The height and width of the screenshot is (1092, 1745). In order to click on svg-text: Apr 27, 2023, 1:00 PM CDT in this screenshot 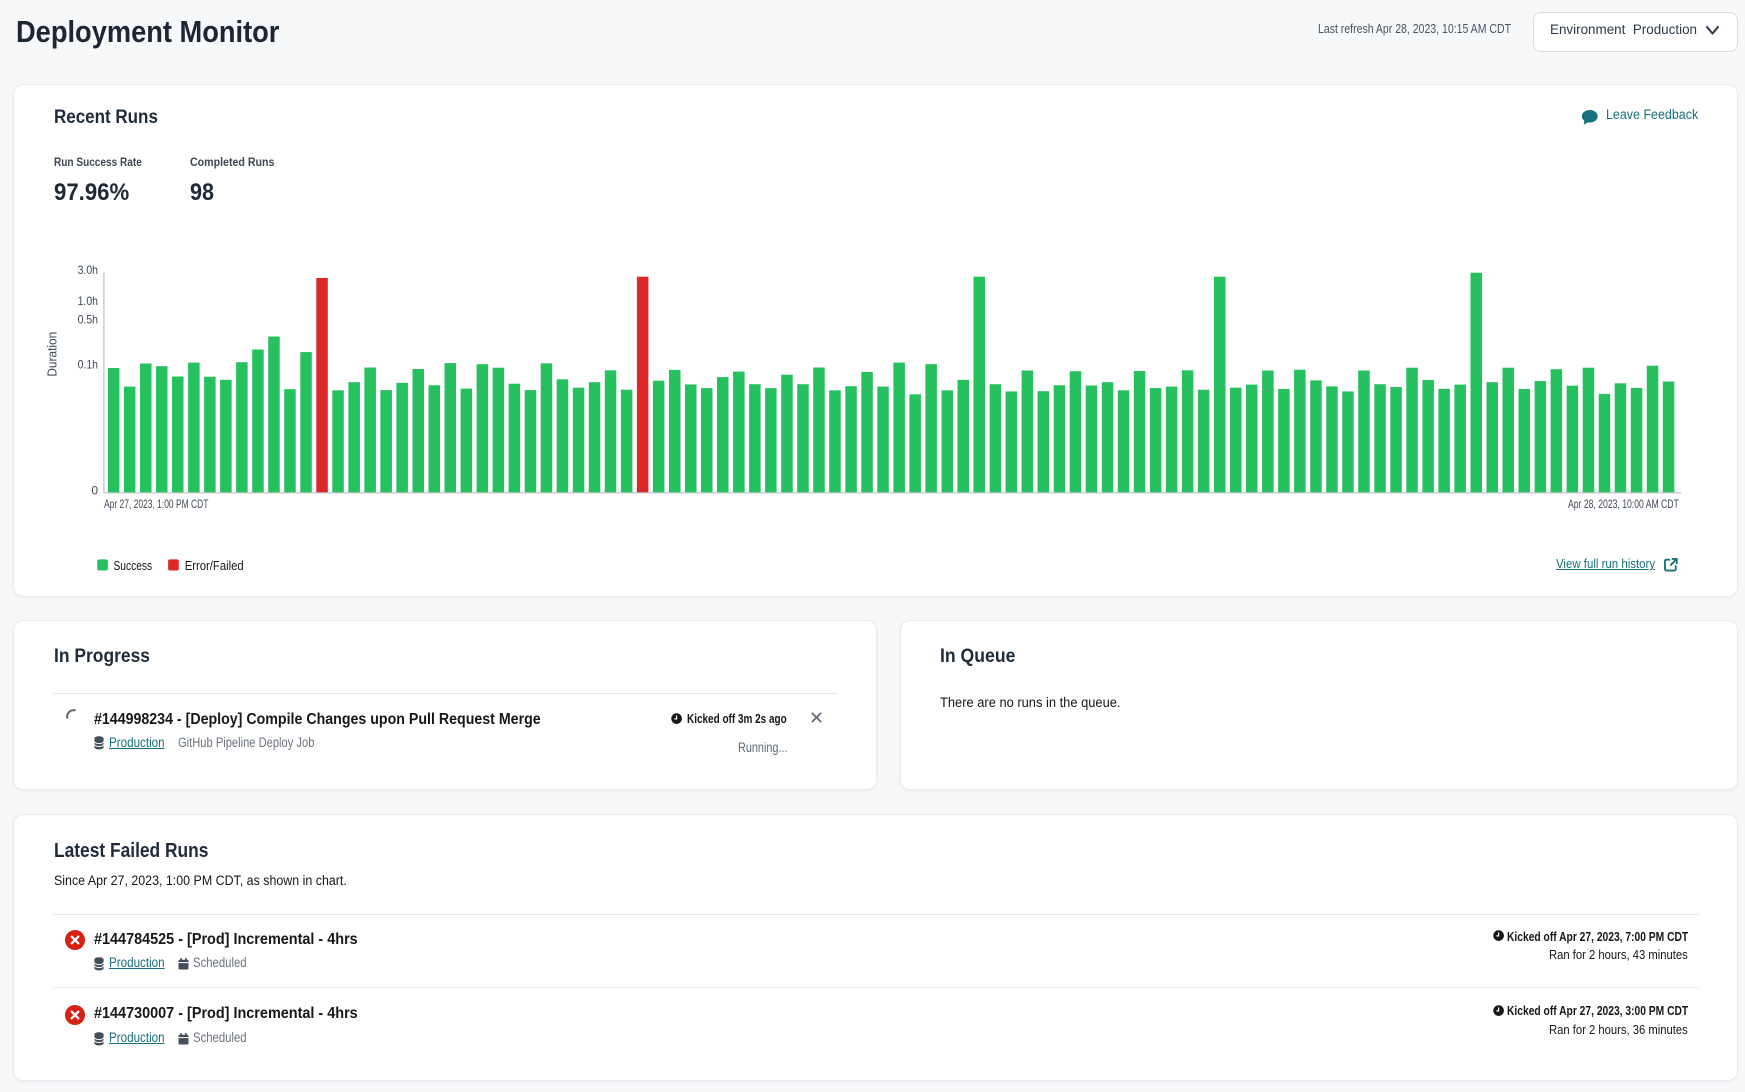, I will do `click(156, 504)`.